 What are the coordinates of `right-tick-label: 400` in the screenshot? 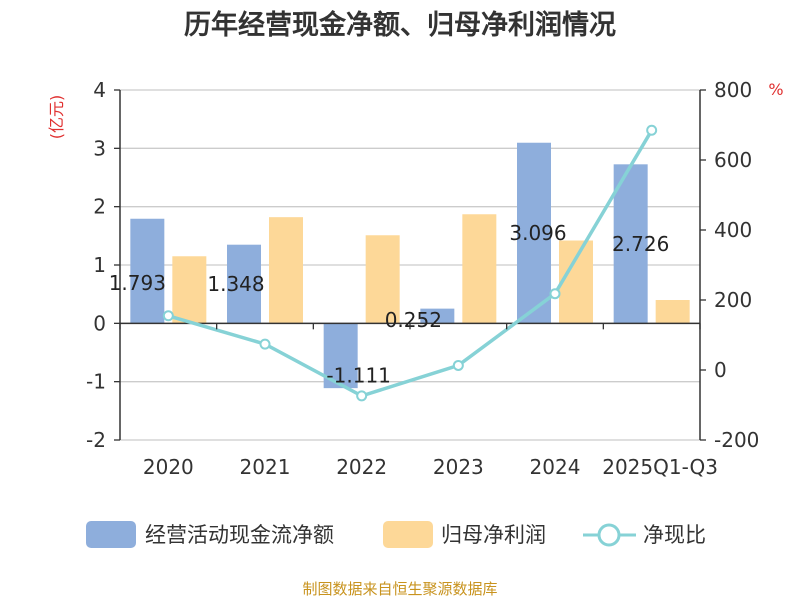 It's located at (733, 230).